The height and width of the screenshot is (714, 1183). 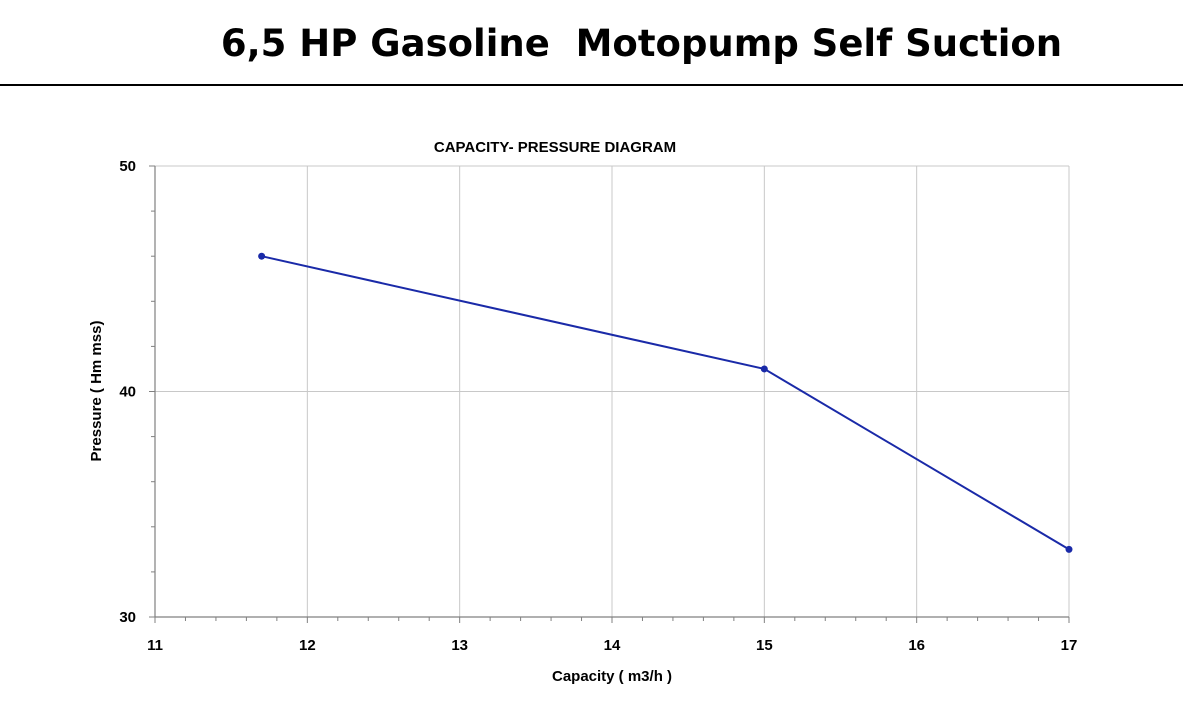 What do you see at coordinates (612, 676) in the screenshot?
I see `x-axis-label: Capacity ( m3/h )` at bounding box center [612, 676].